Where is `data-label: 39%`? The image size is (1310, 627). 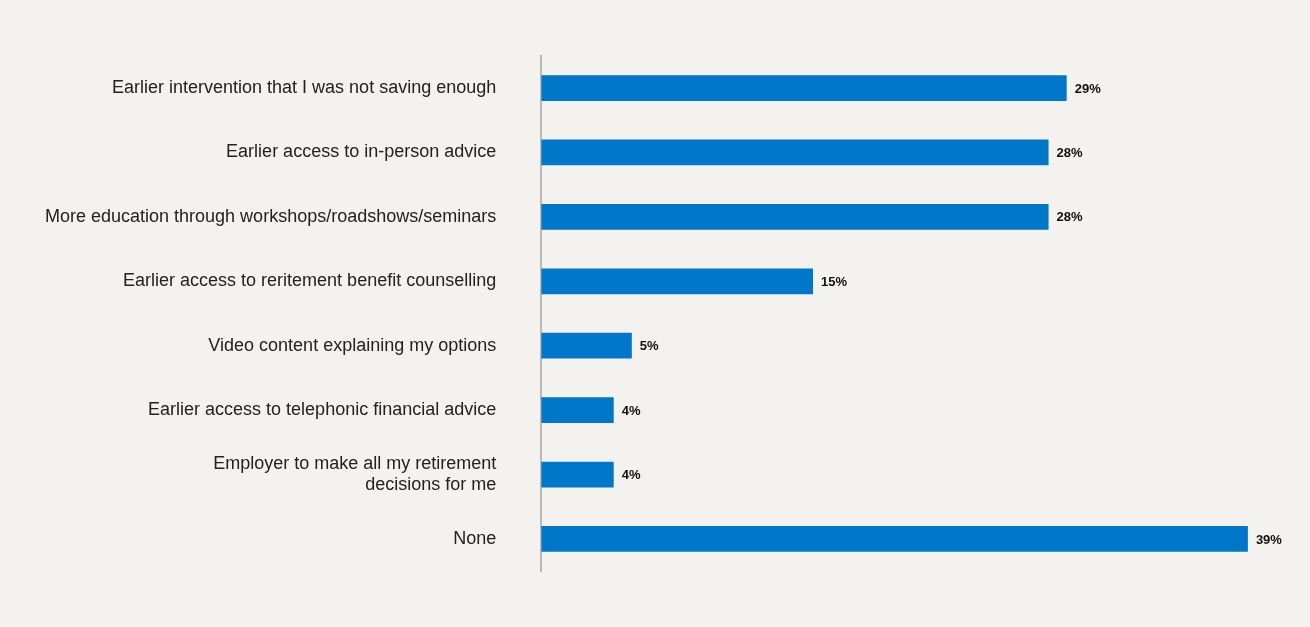 data-label: 39% is located at coordinates (1269, 539).